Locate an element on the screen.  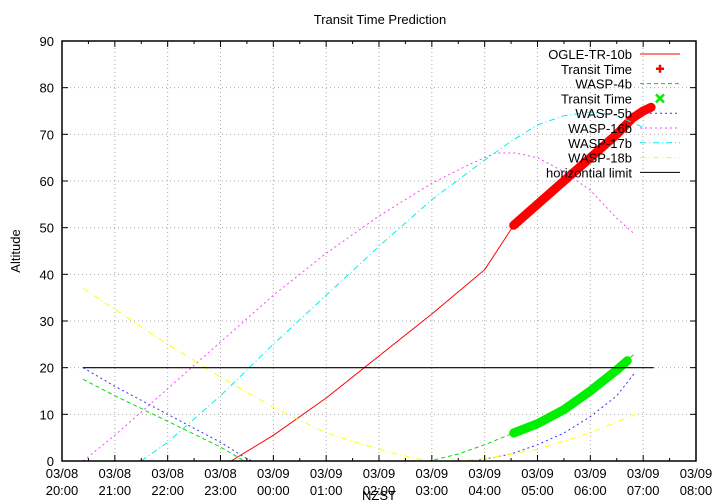
plus-marker-icon is located at coordinates (660, 68).